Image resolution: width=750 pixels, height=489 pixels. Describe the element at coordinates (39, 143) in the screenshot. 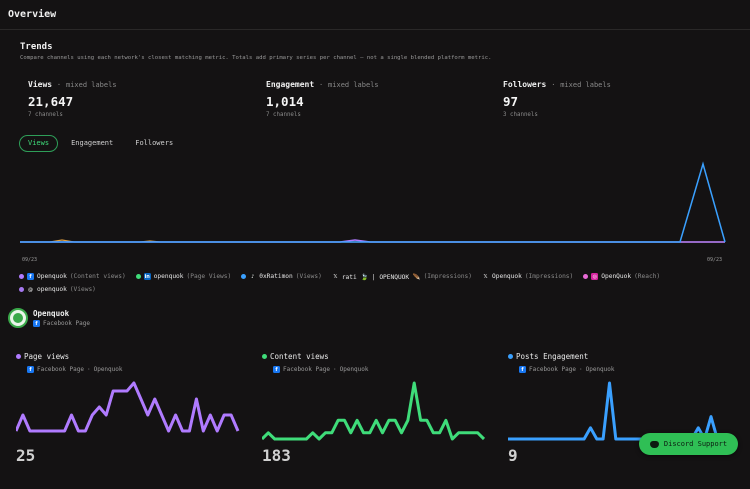

I see `tab-views: Views` at that location.